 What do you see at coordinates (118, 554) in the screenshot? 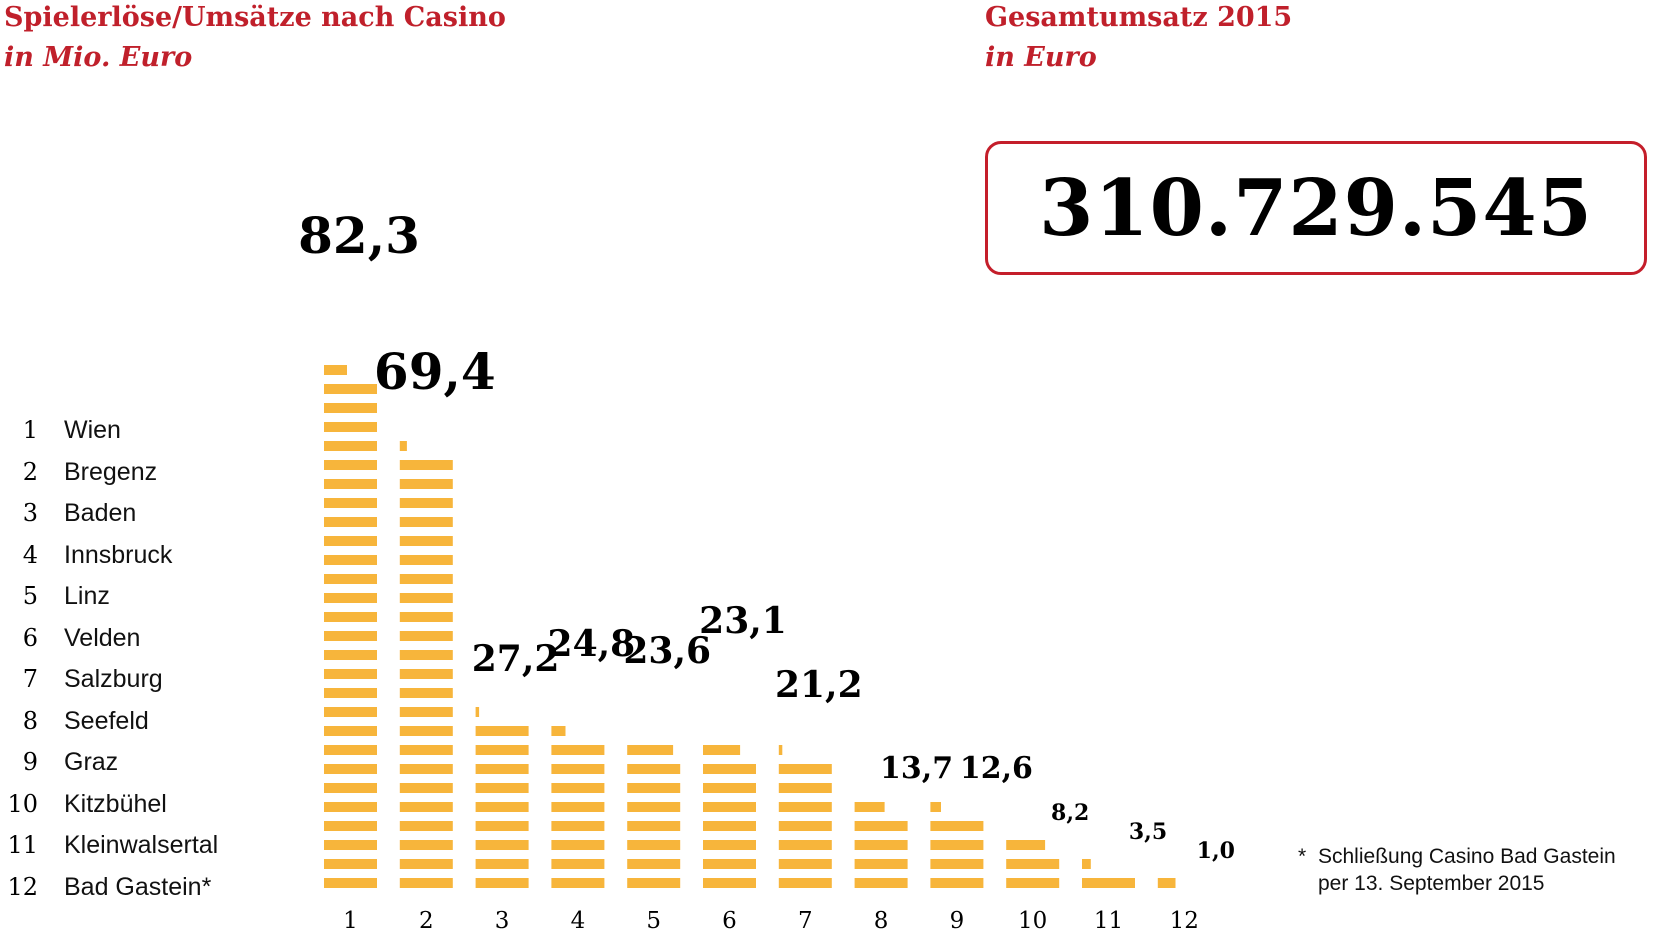
I see `legend-label: Innsbruck` at bounding box center [118, 554].